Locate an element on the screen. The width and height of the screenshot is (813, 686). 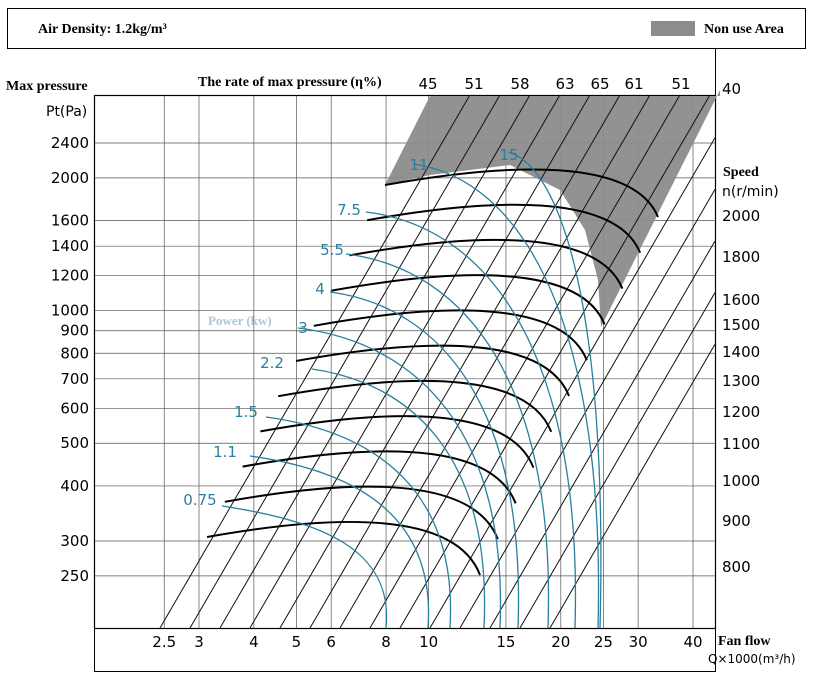
speed-tick-3: 1600 is located at coordinates (741, 300).